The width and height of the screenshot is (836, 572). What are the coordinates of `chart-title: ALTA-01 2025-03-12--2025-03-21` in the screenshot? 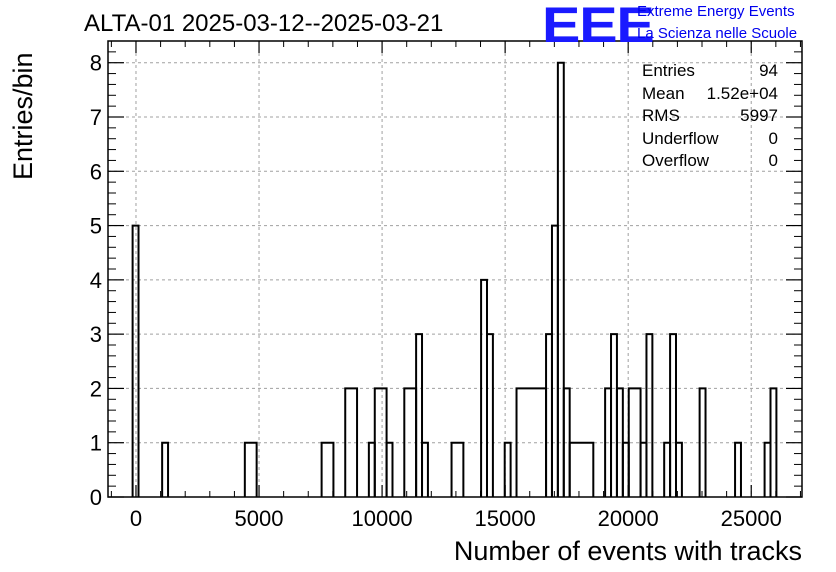 It's located at (264, 23).